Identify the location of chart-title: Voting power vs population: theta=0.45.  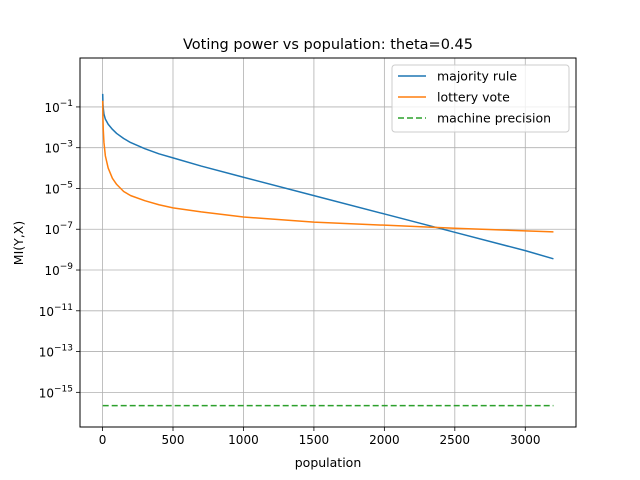
(328, 45).